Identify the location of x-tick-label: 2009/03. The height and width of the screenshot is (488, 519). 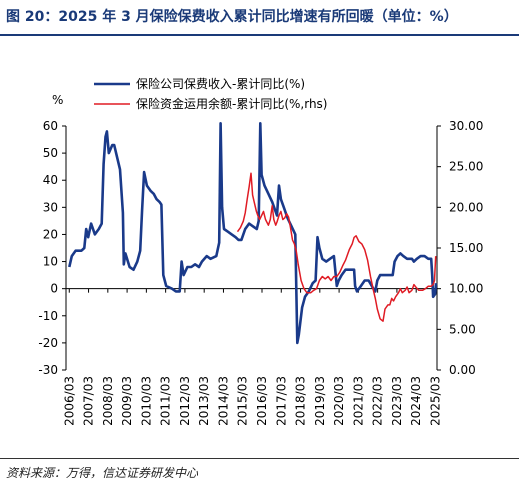
(127, 401).